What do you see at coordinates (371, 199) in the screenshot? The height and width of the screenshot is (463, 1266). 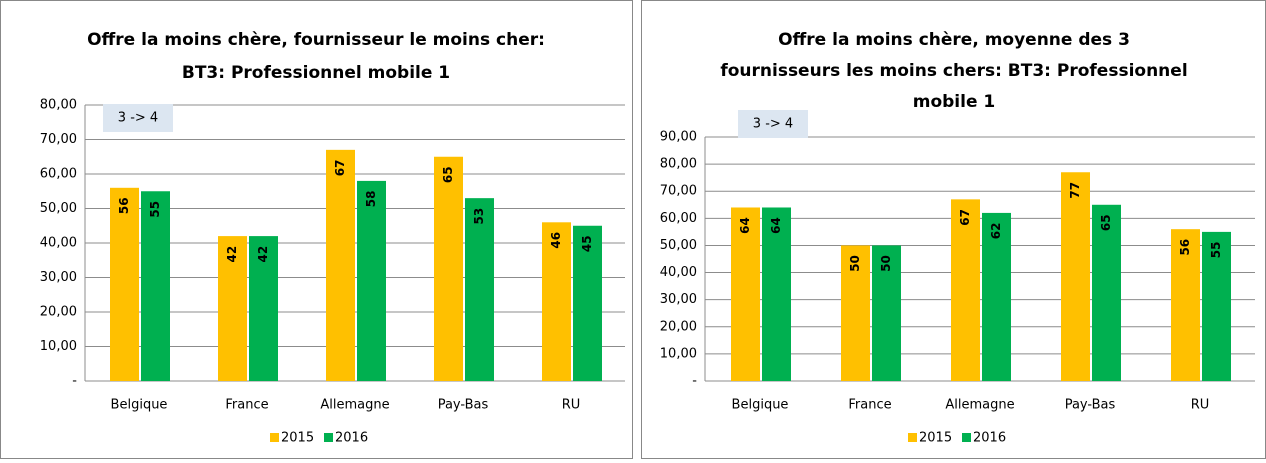 I see `data-label: 58` at bounding box center [371, 199].